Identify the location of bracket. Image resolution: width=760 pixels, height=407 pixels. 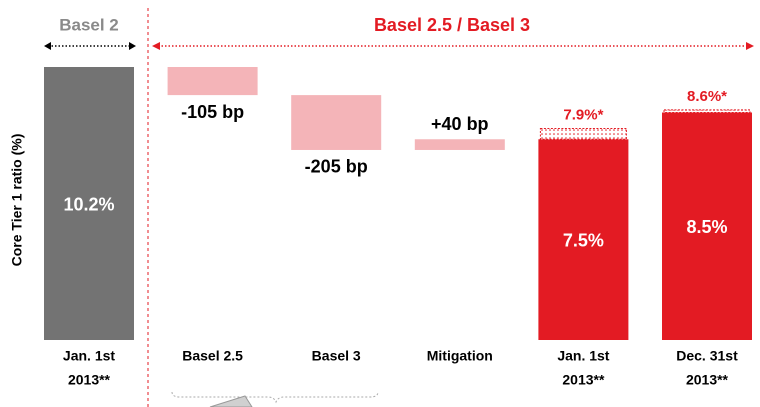
(275, 397).